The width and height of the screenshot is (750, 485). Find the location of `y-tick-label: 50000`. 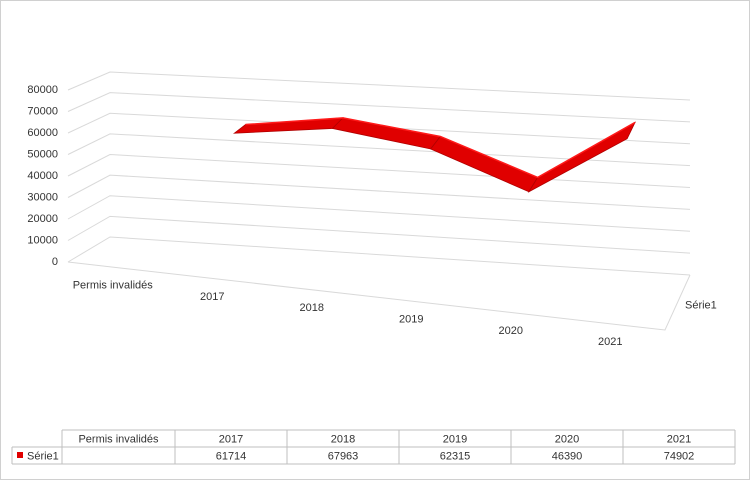

y-tick-label: 50000 is located at coordinates (42, 154).